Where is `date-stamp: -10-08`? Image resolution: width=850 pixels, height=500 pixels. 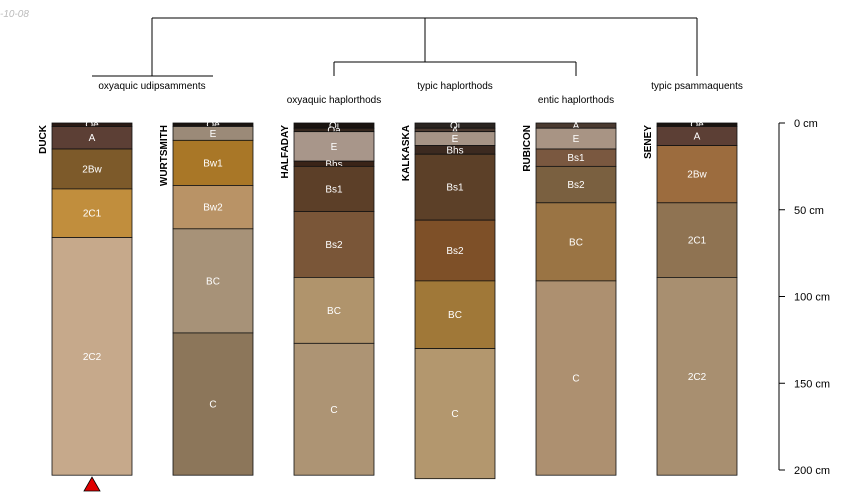 date-stamp: -10-08 is located at coordinates (14, 14).